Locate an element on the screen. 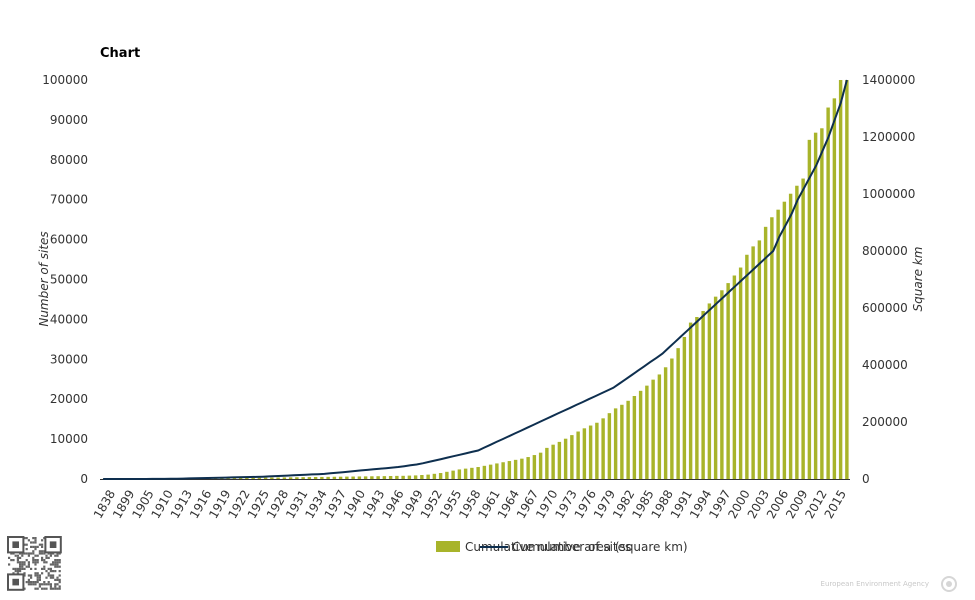  y-right-tick-label: 400000 is located at coordinates (885, 365).